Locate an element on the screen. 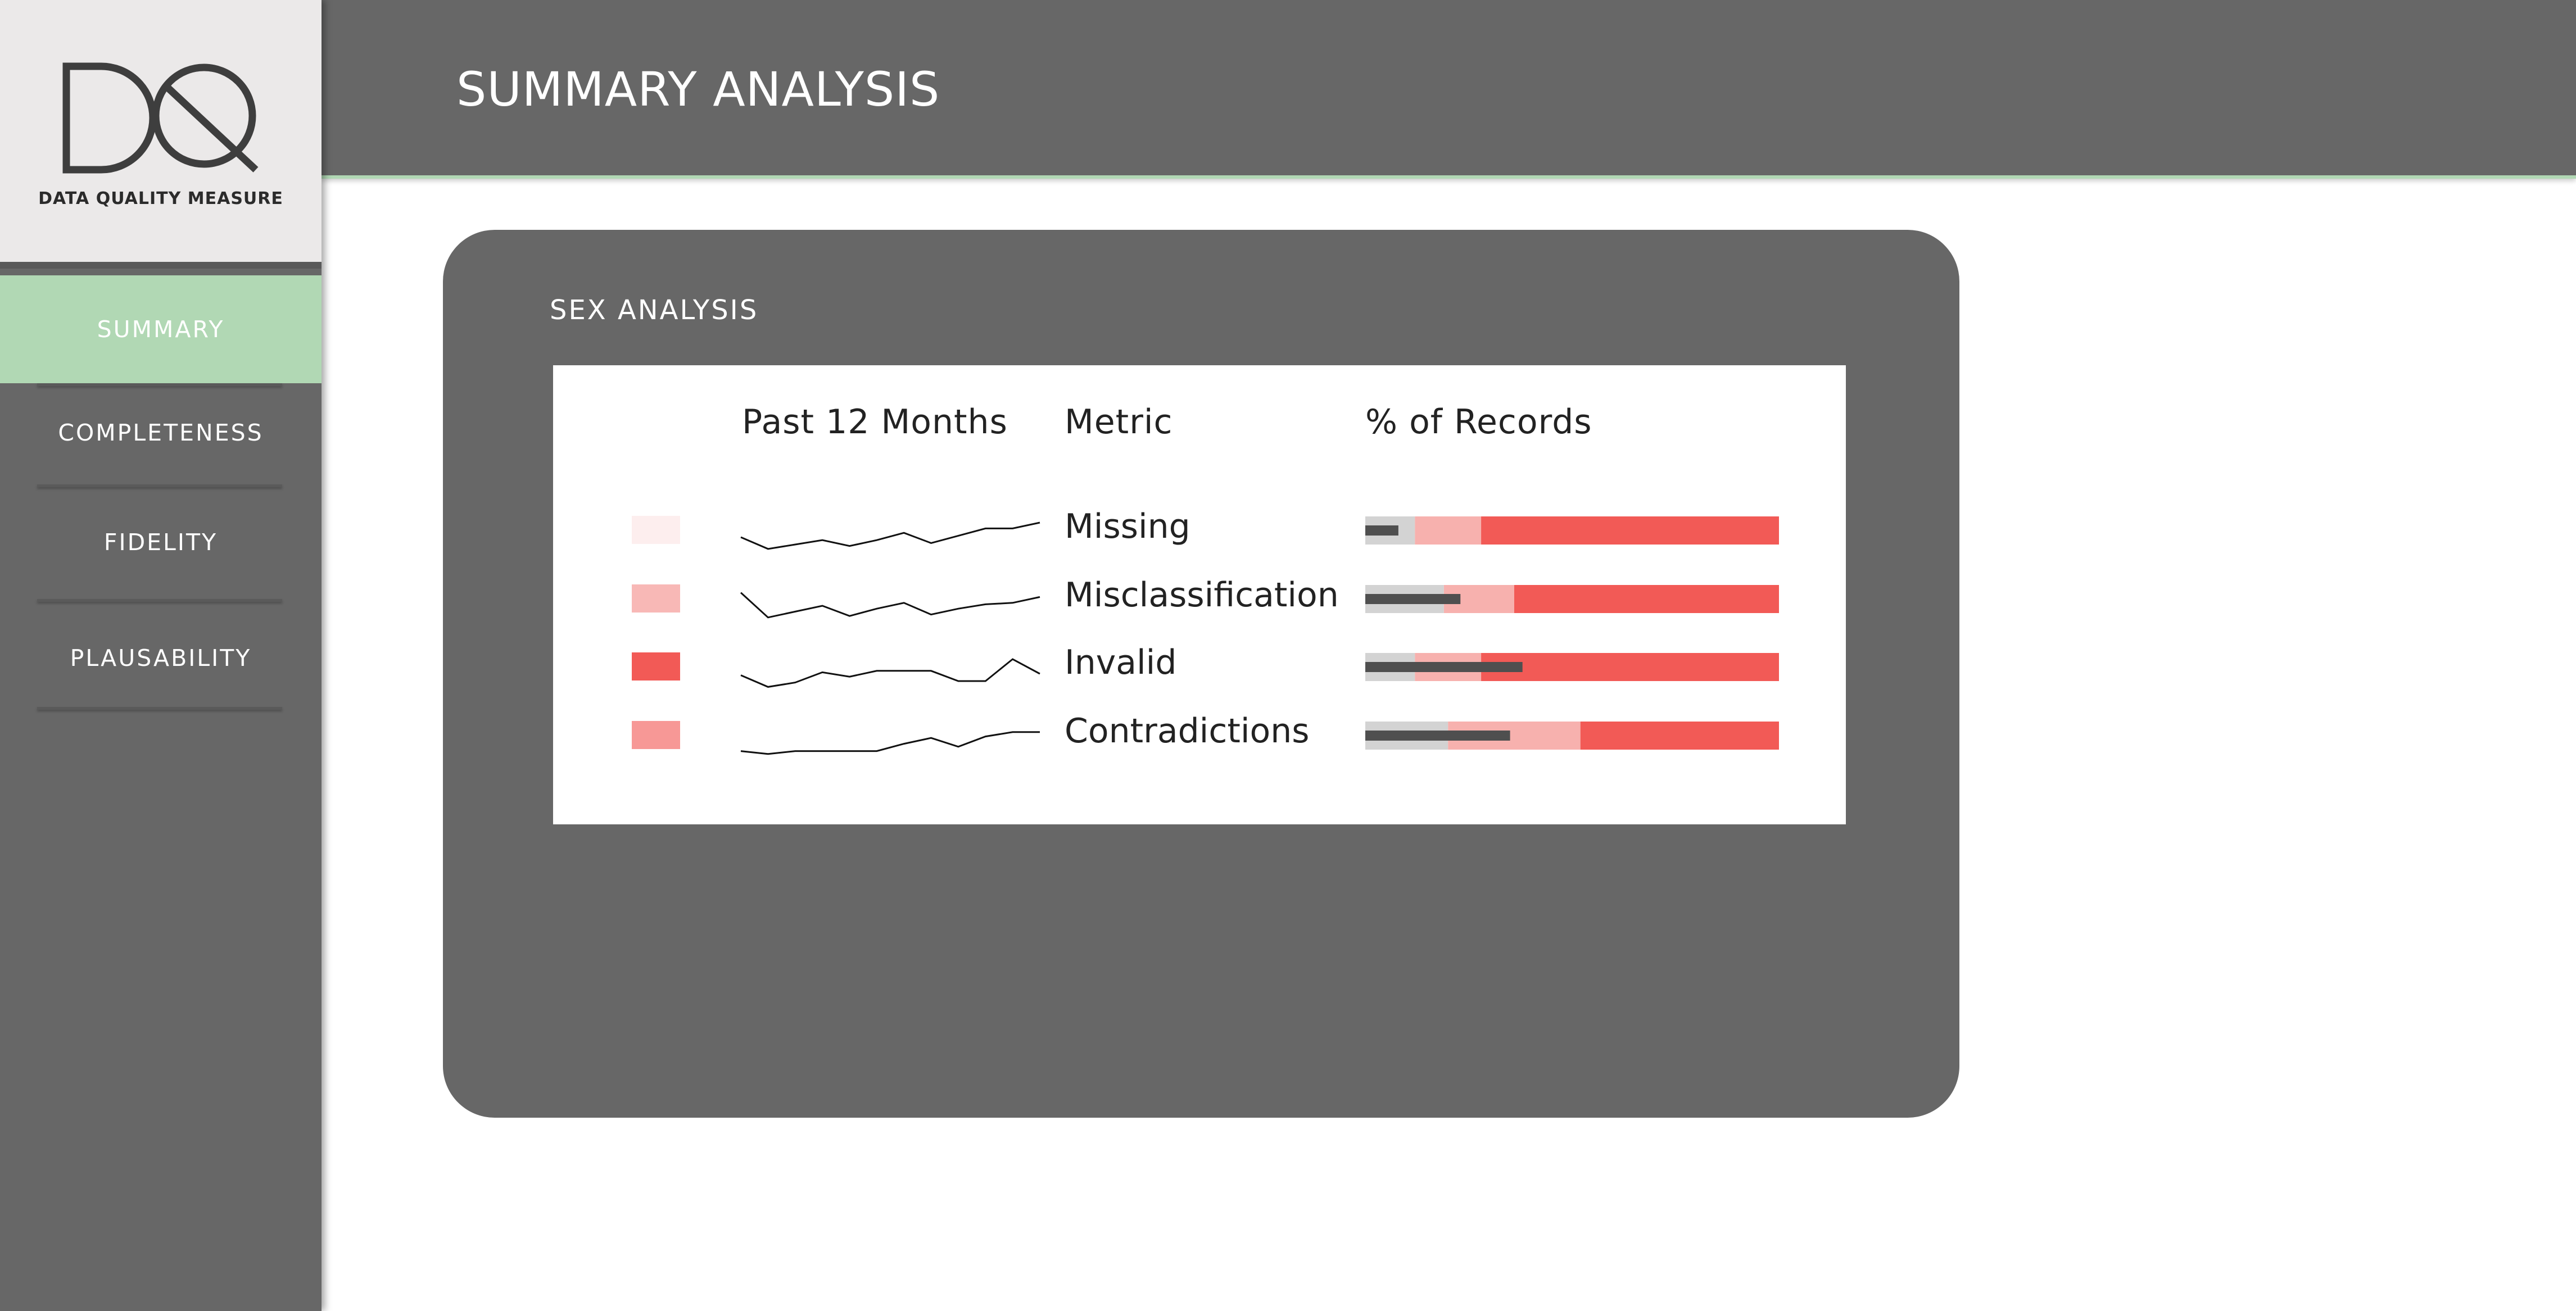 Image resolution: width=2576 pixels, height=1311 pixels. column-header-trend: Past 12 Months is located at coordinates (875, 422).